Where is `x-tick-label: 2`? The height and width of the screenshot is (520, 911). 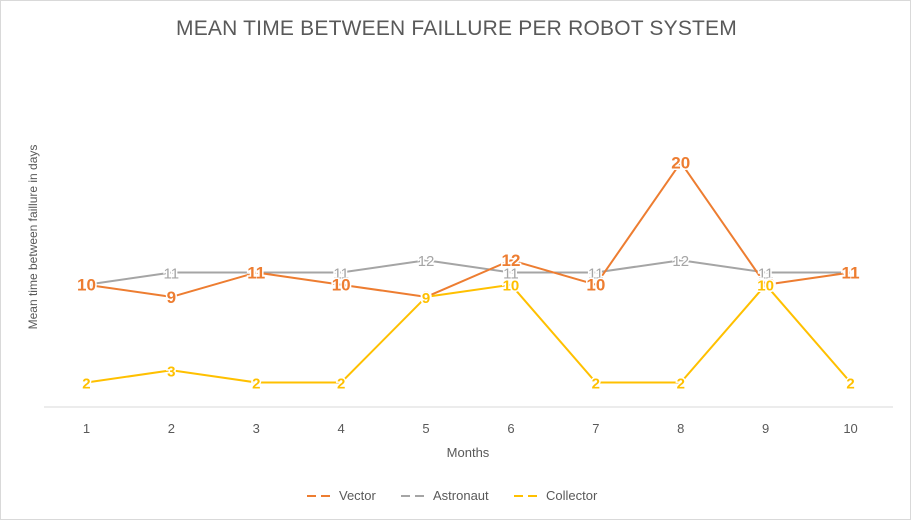
x-tick-label: 2 is located at coordinates (171, 428).